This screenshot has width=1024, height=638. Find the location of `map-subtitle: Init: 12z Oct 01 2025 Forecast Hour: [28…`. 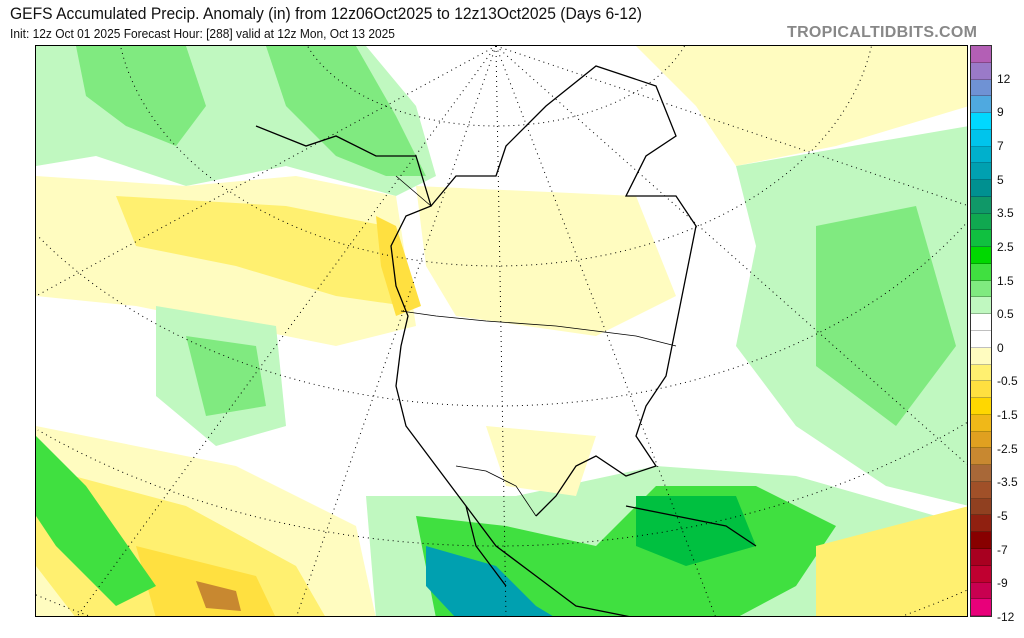

map-subtitle: Init: 12z Oct 01 2025 Forecast Hour: [28… is located at coordinates (202, 33).